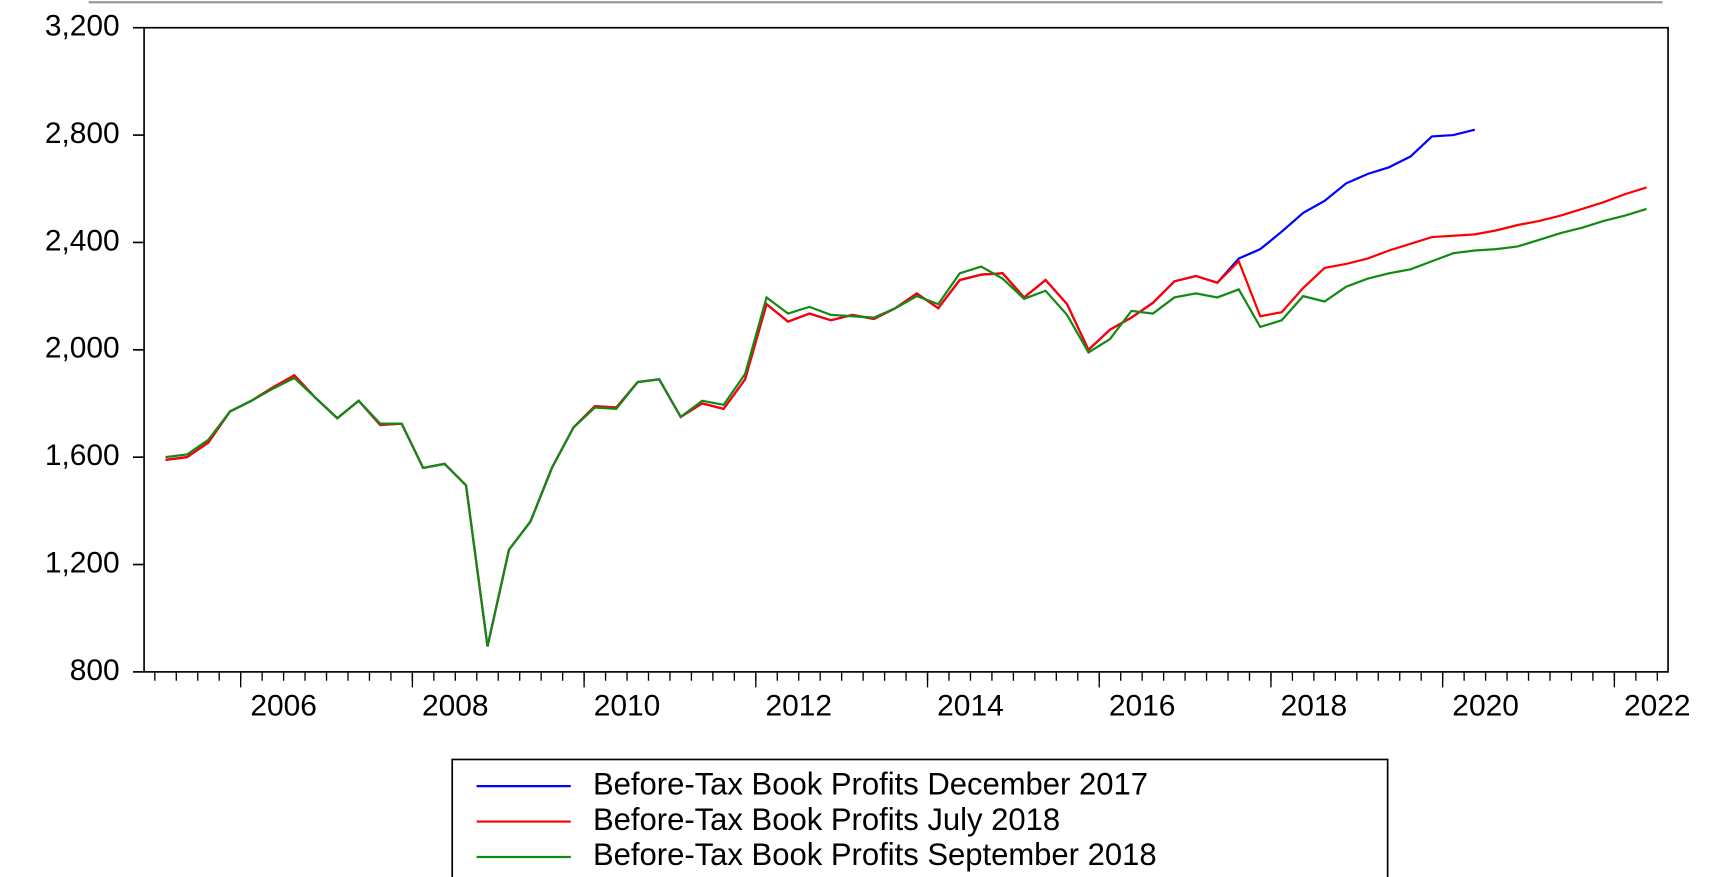 The image size is (1729, 877). I want to click on y-tick-label: 1,600, so click(82, 455).